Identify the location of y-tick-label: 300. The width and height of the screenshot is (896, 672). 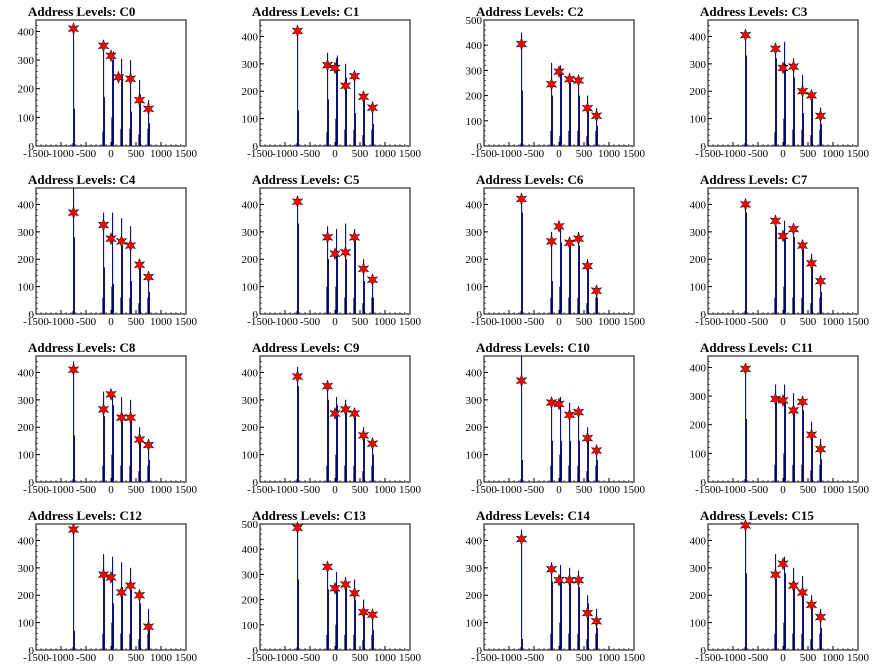
(250, 65).